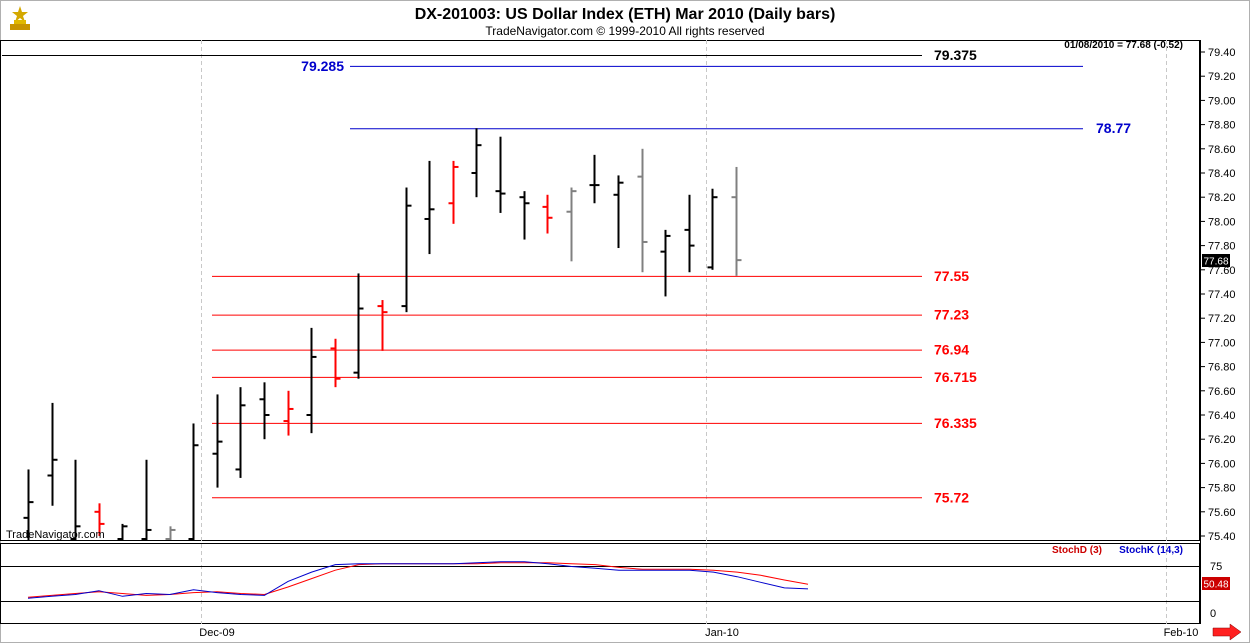 The image size is (1250, 643). I want to click on level-label: 76.715, so click(955, 377).